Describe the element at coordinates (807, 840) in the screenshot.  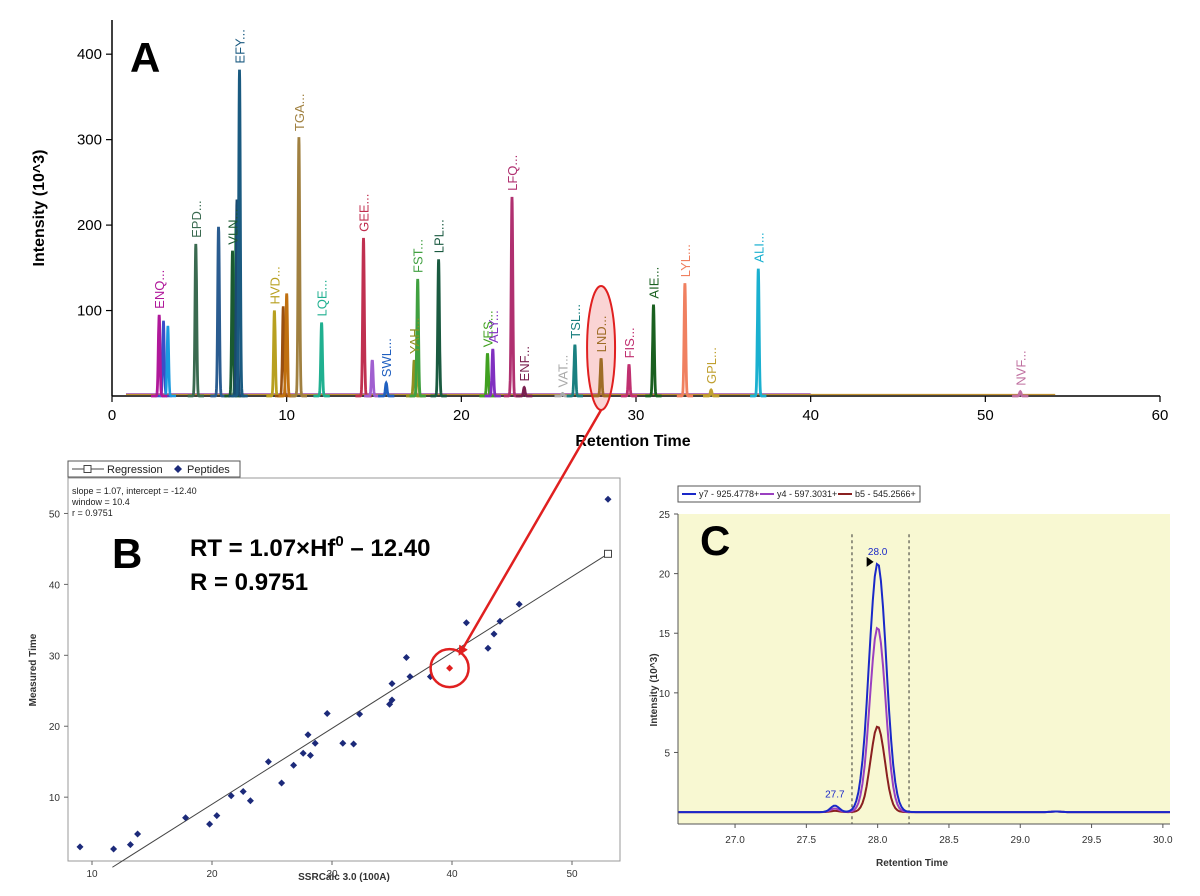
I see `x-tick-label: 27.5` at that location.